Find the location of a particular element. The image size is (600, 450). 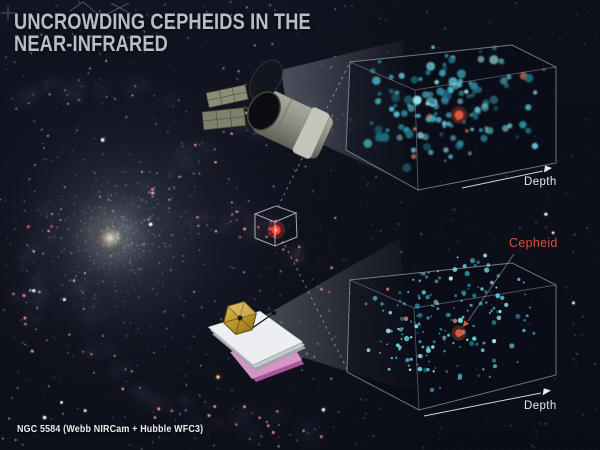

hubble-box-inner-edges is located at coordinates (453, 126).